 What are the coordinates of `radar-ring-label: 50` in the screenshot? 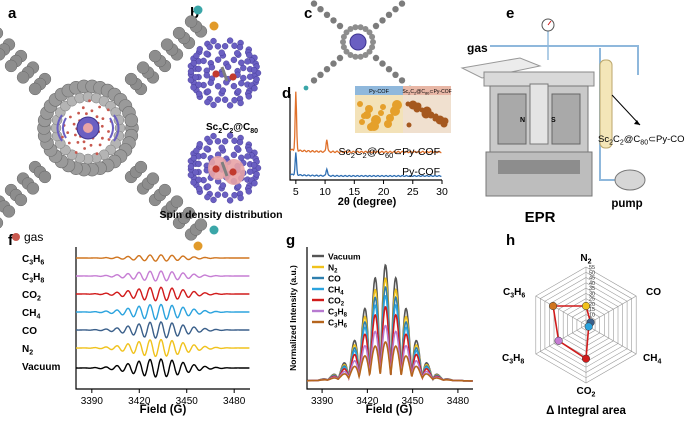 It's located at (592, 273).